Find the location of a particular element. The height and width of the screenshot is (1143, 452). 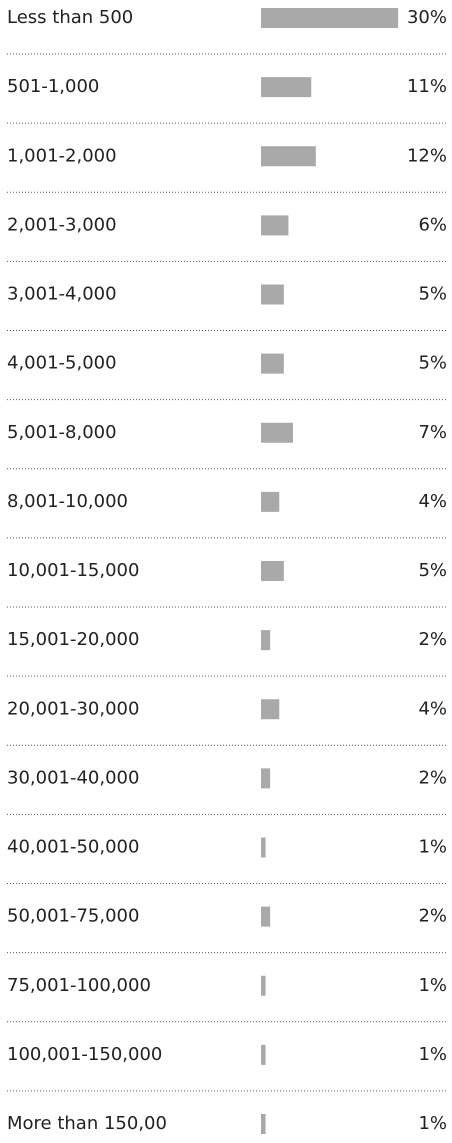

value-label: 6% is located at coordinates (432, 224).